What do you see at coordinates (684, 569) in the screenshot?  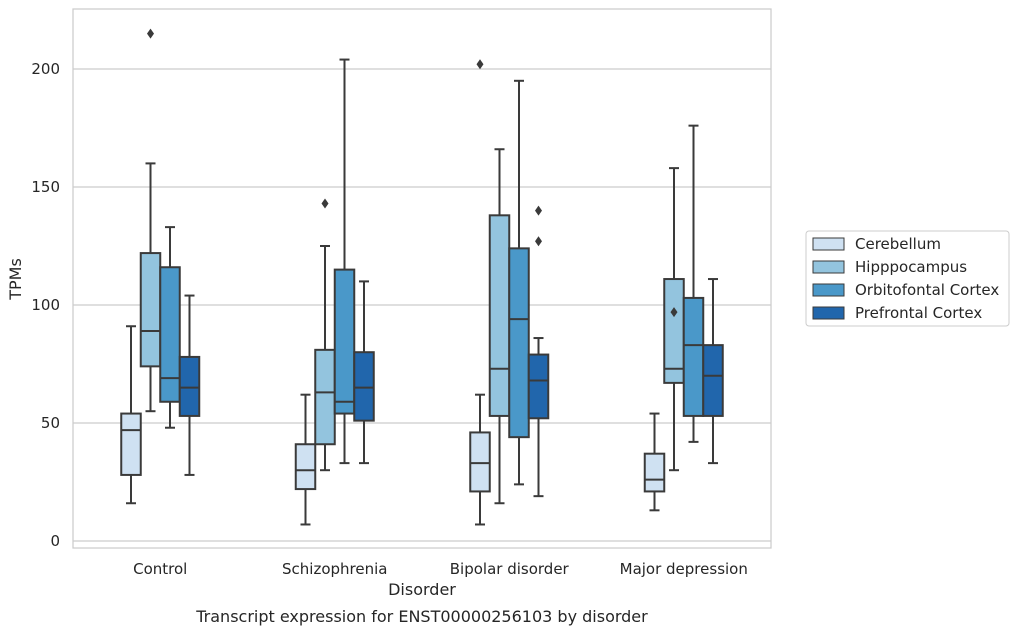 I see `x-tick-label: Major depression` at bounding box center [684, 569].